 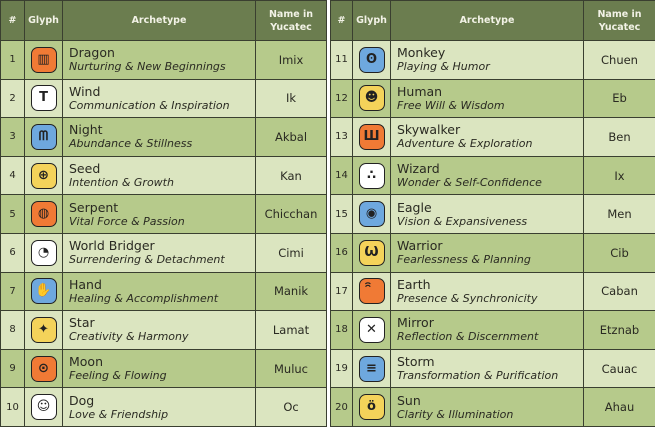 I want to click on archetype-cell: Skywalker Adventure & Exploration, so click(x=487, y=137).